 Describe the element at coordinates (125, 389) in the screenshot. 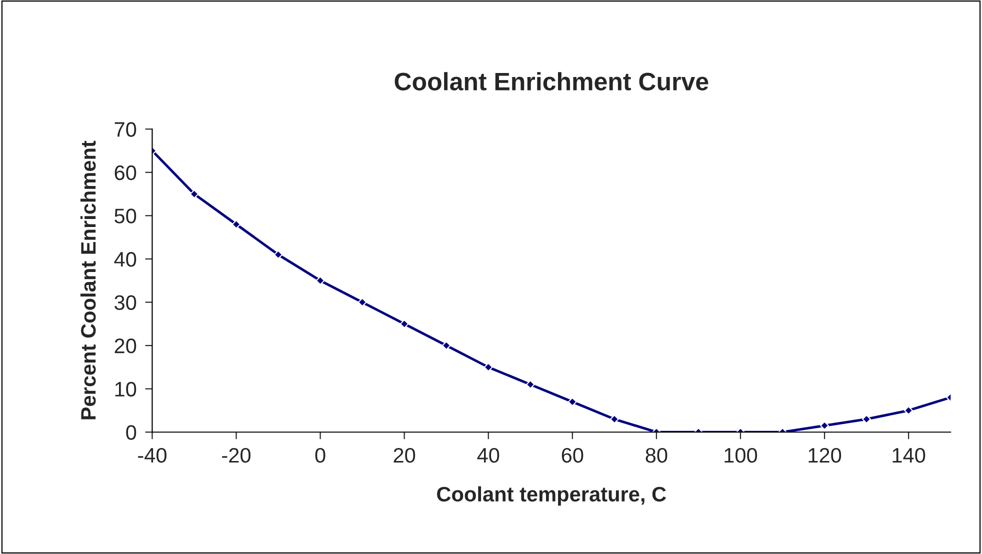

I see `y-tick-label: 10` at that location.